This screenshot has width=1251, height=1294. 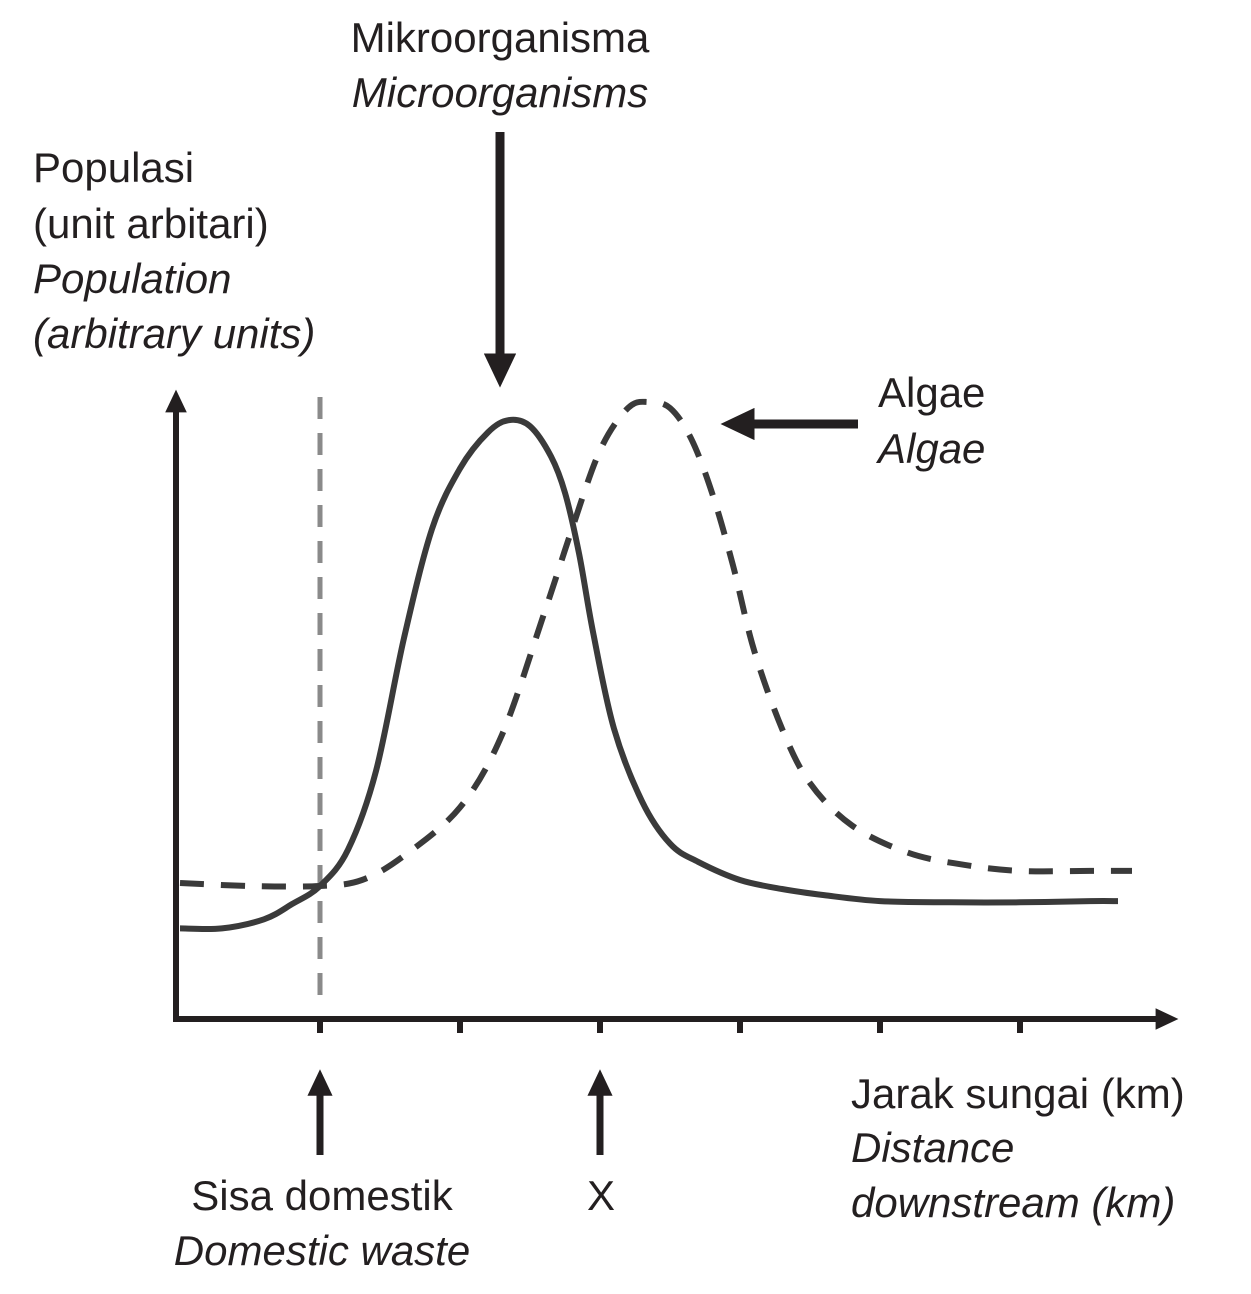 I want to click on y-axis-label-english-1: Population, so click(x=132, y=278).